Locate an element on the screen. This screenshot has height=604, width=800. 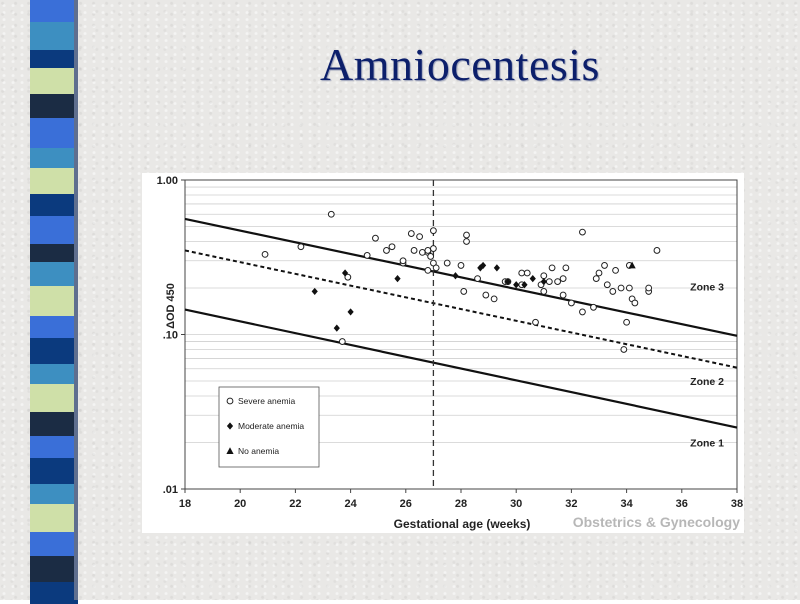
boundary-line-dashed is located at coordinates (461, 309).